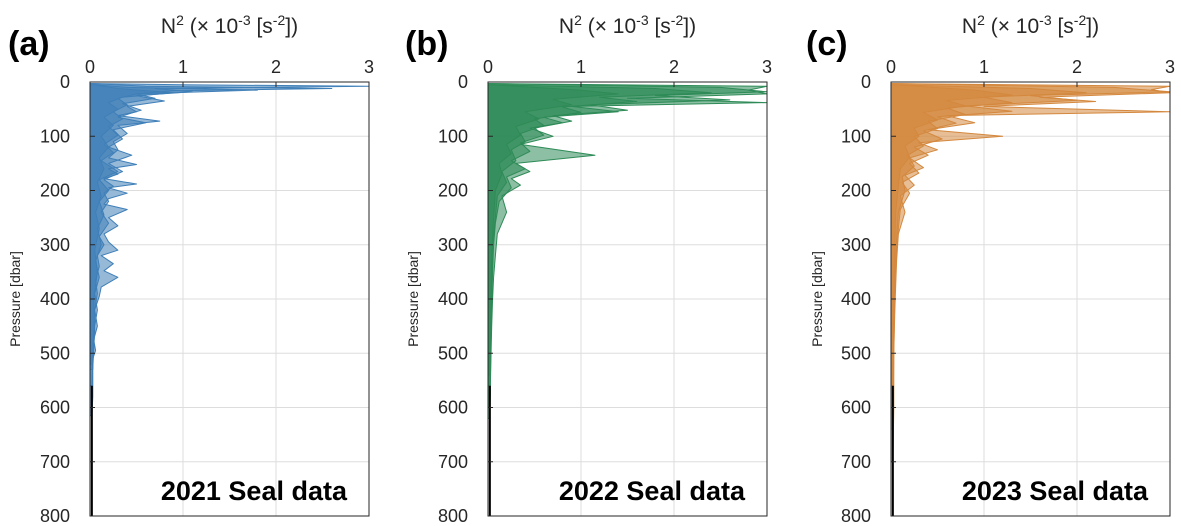 This screenshot has width=1181, height=526. What do you see at coordinates (1055, 491) in the screenshot?
I see `annotation-label: 2023 Seal data` at bounding box center [1055, 491].